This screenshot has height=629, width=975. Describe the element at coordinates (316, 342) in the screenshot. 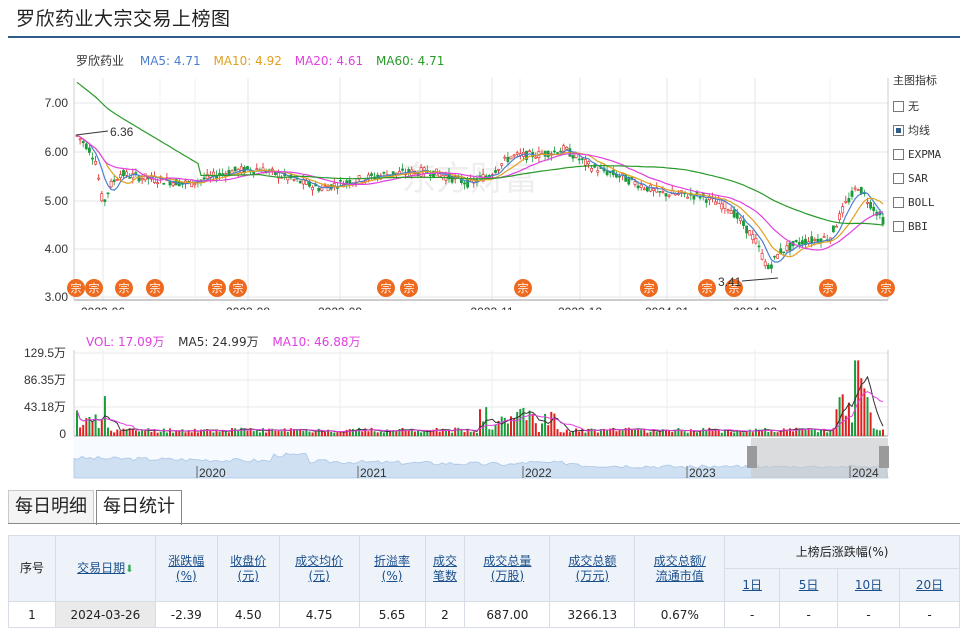

I see `vol-ma10-label: MA10: 46.88万` at that location.